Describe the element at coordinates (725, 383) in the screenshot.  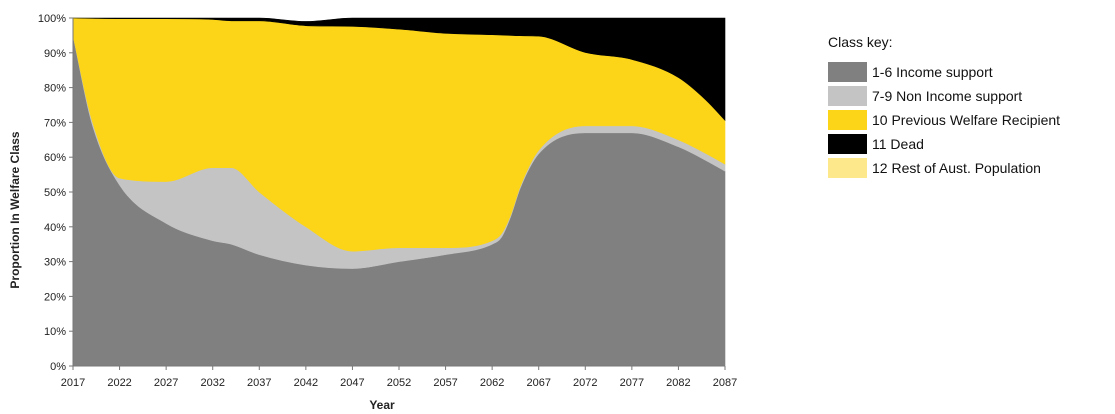
I see `x-tick-label: 2087` at that location.